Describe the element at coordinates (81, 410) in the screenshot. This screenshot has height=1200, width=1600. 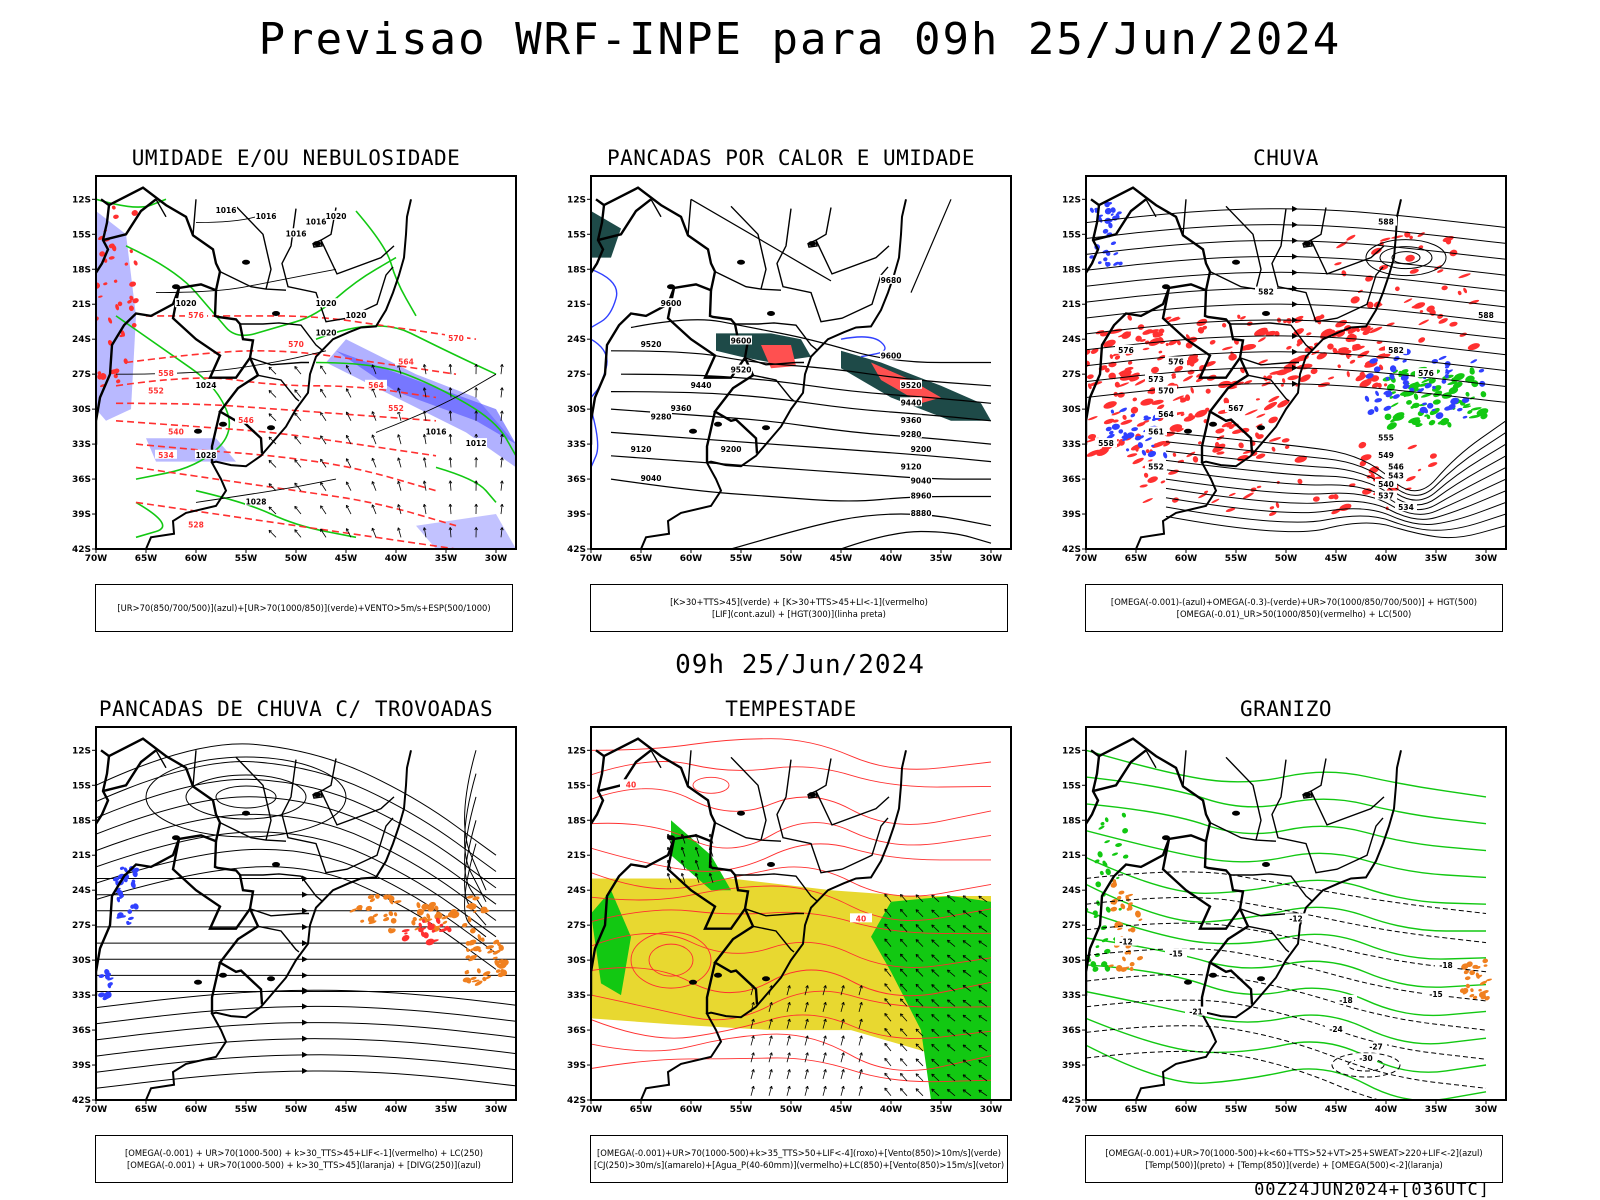
I see `lat-tick-label: 30S` at that location.